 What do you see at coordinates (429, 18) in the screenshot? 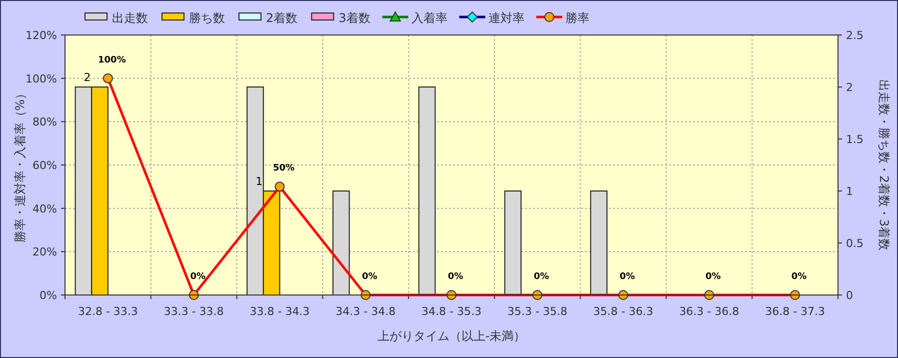
I see `legend-label: 入着率` at bounding box center [429, 18].